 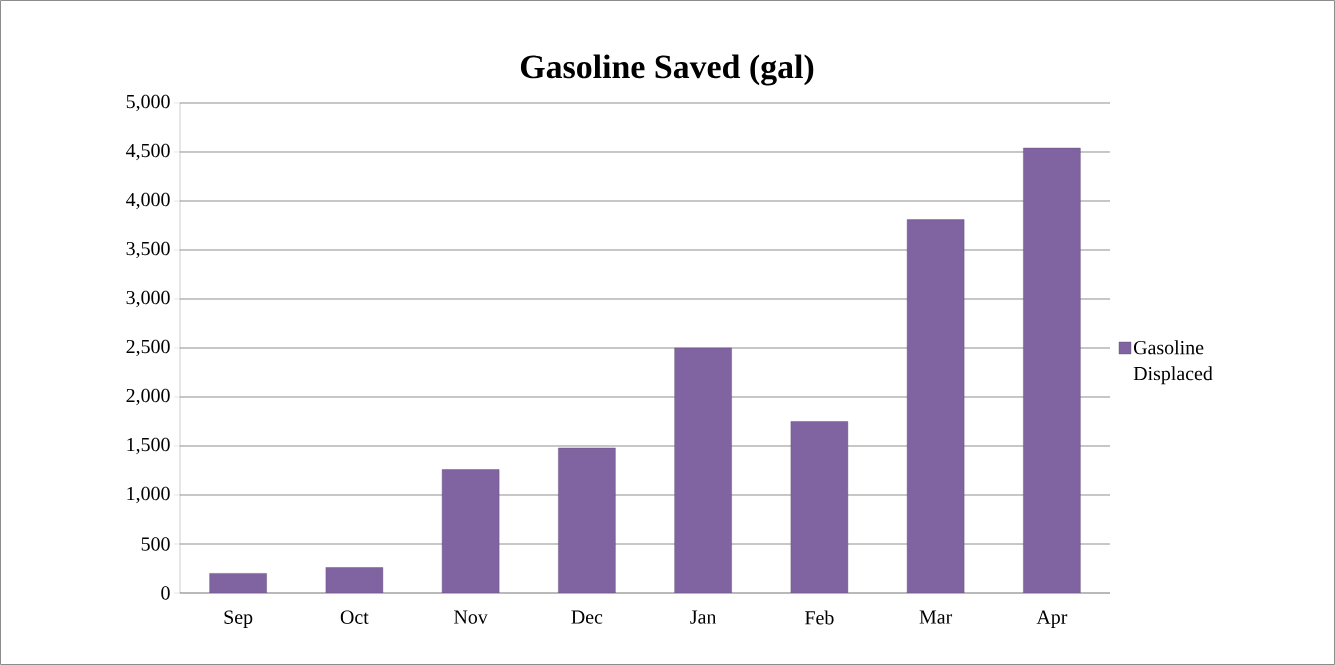 I want to click on y-tick-label: 4,500, so click(x=148, y=152).